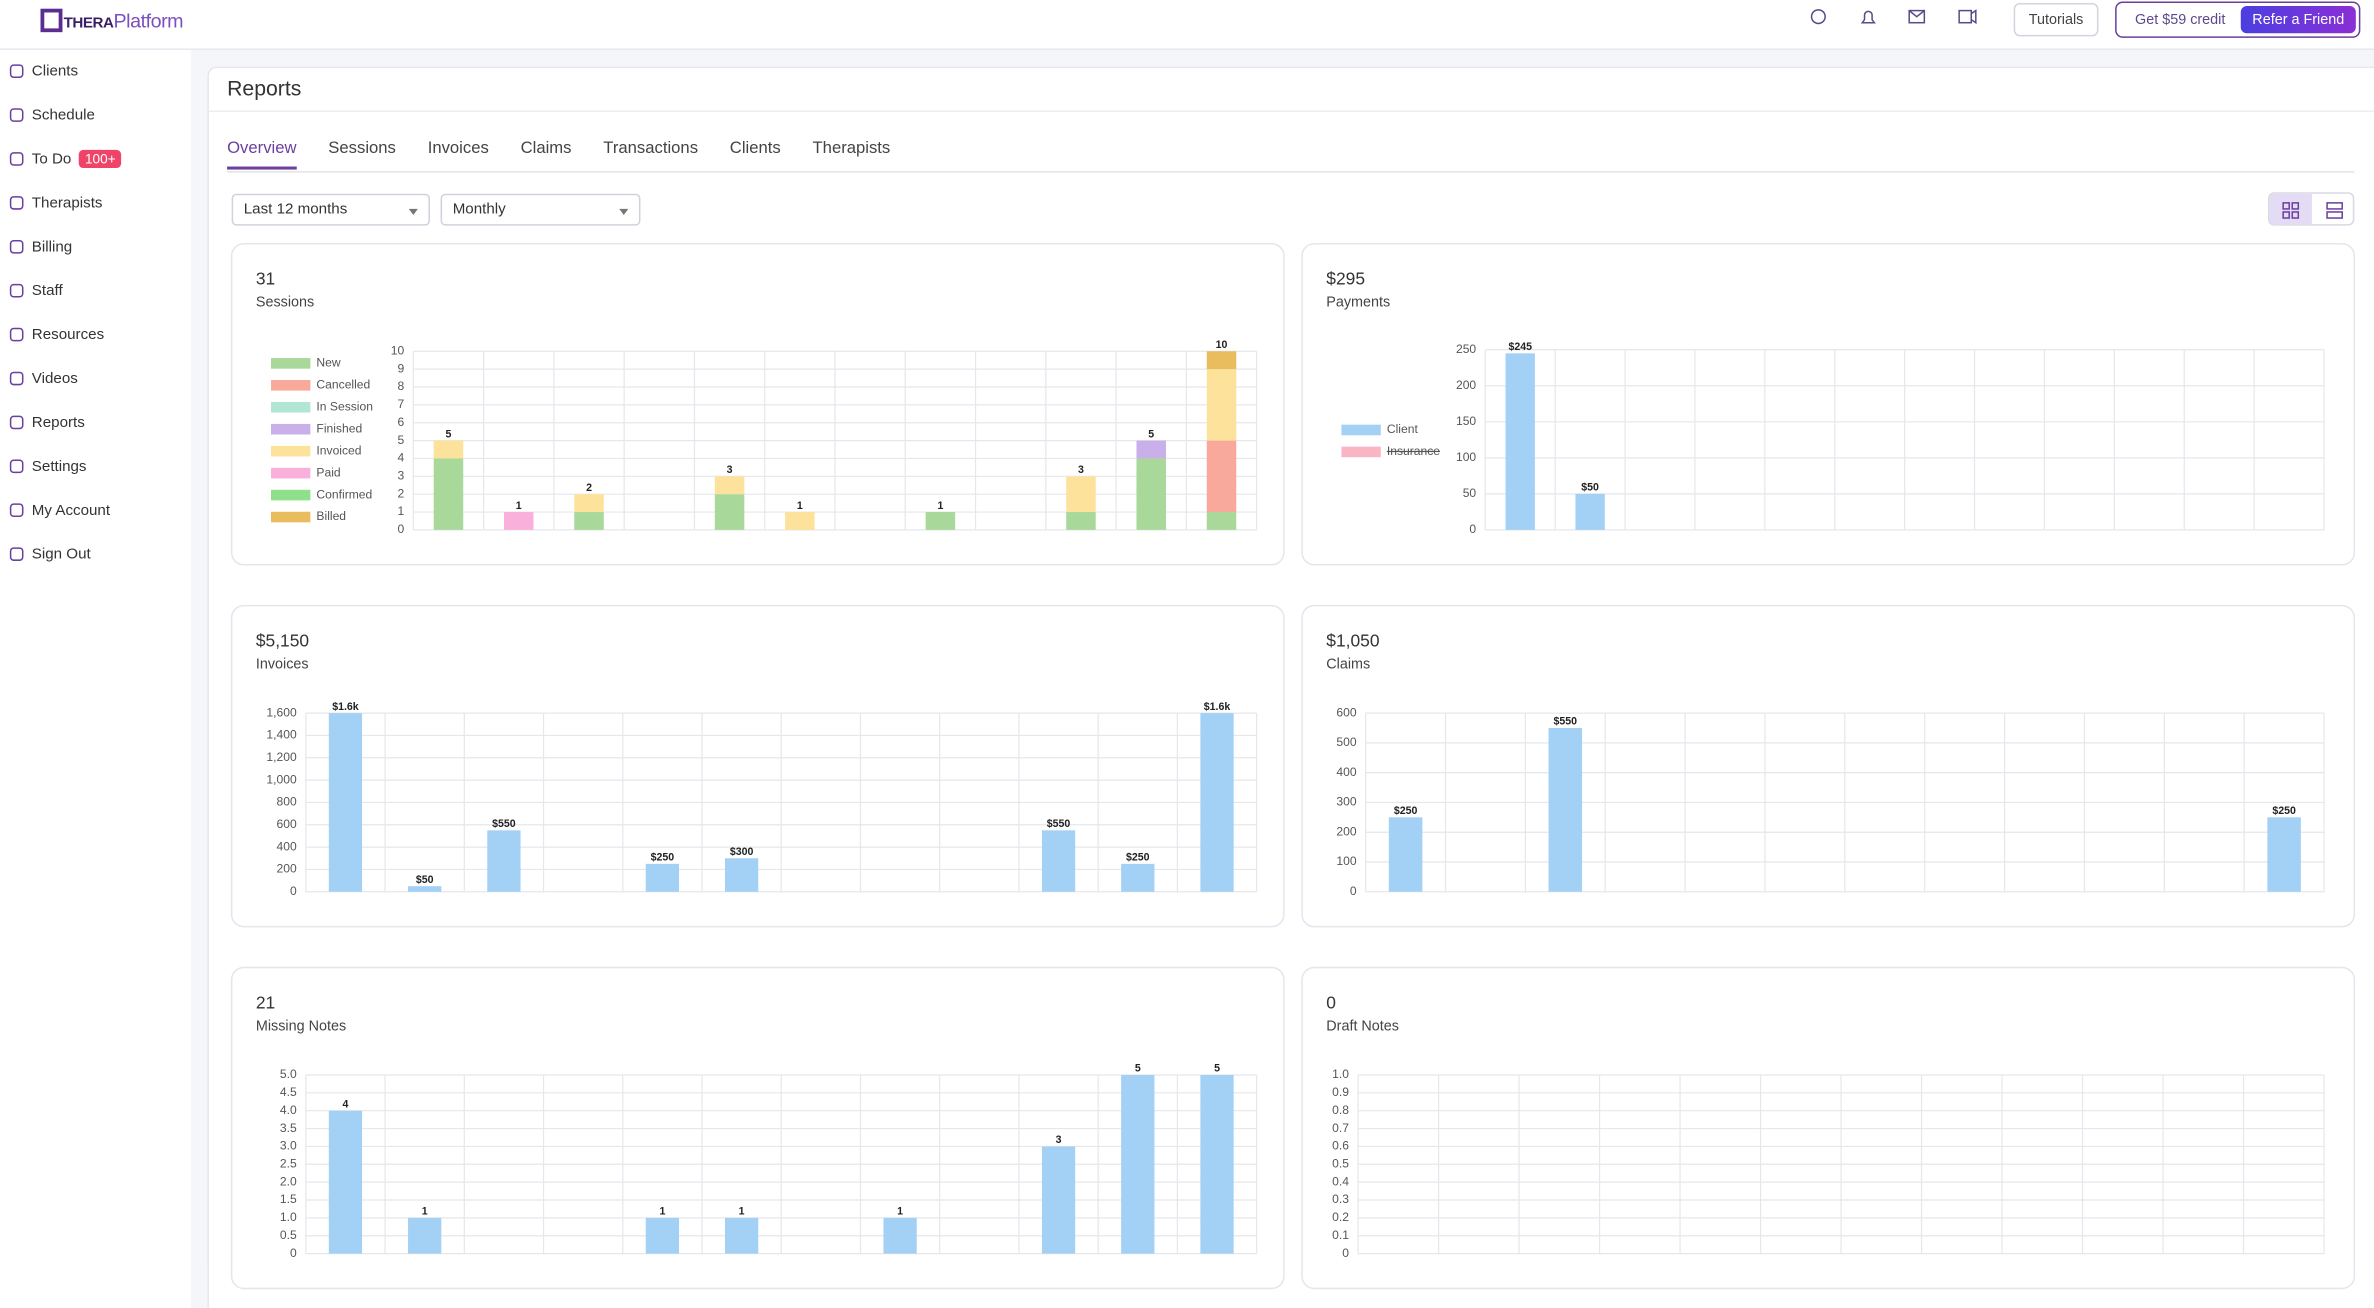 The width and height of the screenshot is (2374, 1308). Describe the element at coordinates (48, 466) in the screenshot. I see `sidebar-item: Settings` at that location.